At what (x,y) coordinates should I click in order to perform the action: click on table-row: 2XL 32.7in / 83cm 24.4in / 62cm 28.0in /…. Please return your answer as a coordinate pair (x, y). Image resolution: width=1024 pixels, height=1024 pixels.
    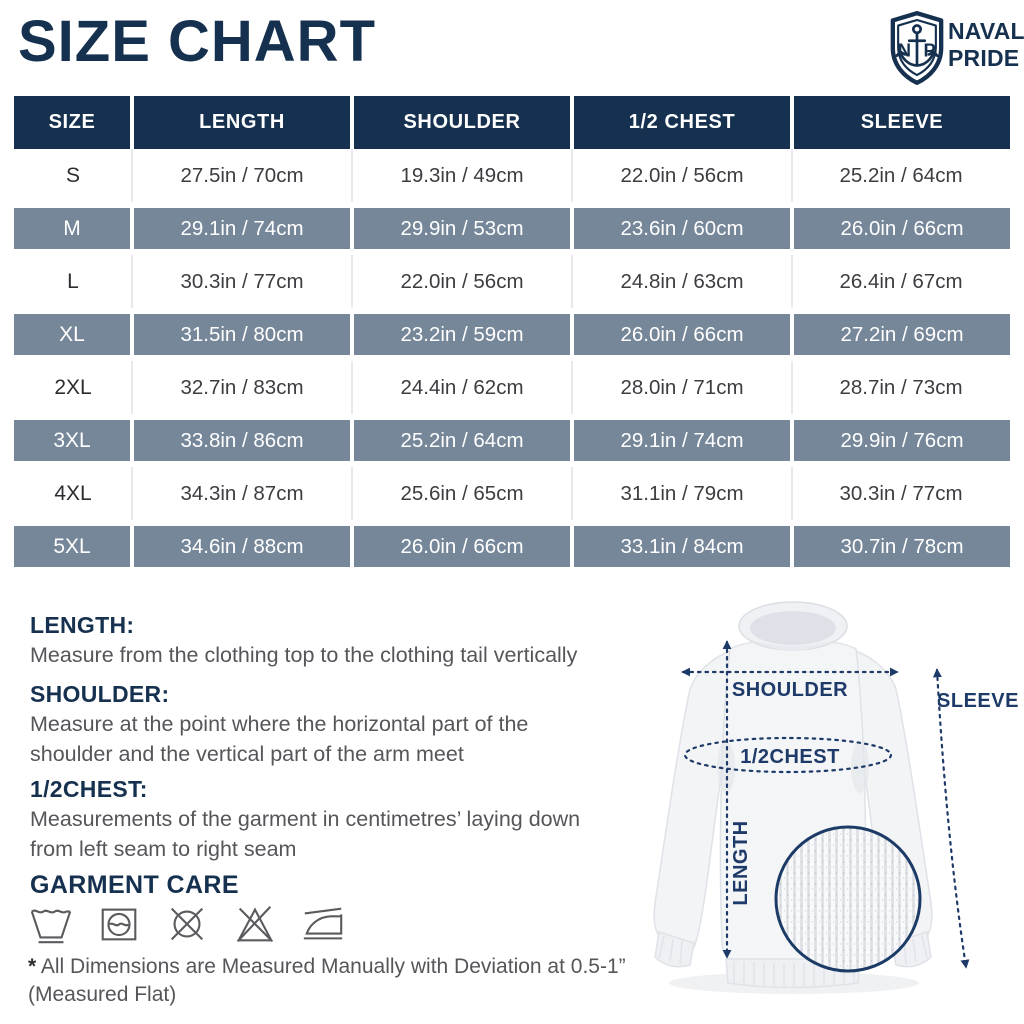
    Looking at the image, I should click on (512, 387).